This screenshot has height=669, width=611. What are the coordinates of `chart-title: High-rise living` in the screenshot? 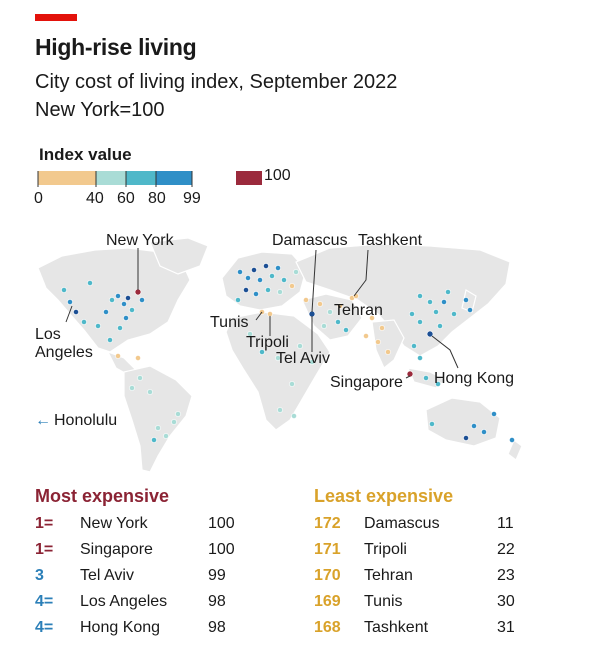 It's located at (116, 47).